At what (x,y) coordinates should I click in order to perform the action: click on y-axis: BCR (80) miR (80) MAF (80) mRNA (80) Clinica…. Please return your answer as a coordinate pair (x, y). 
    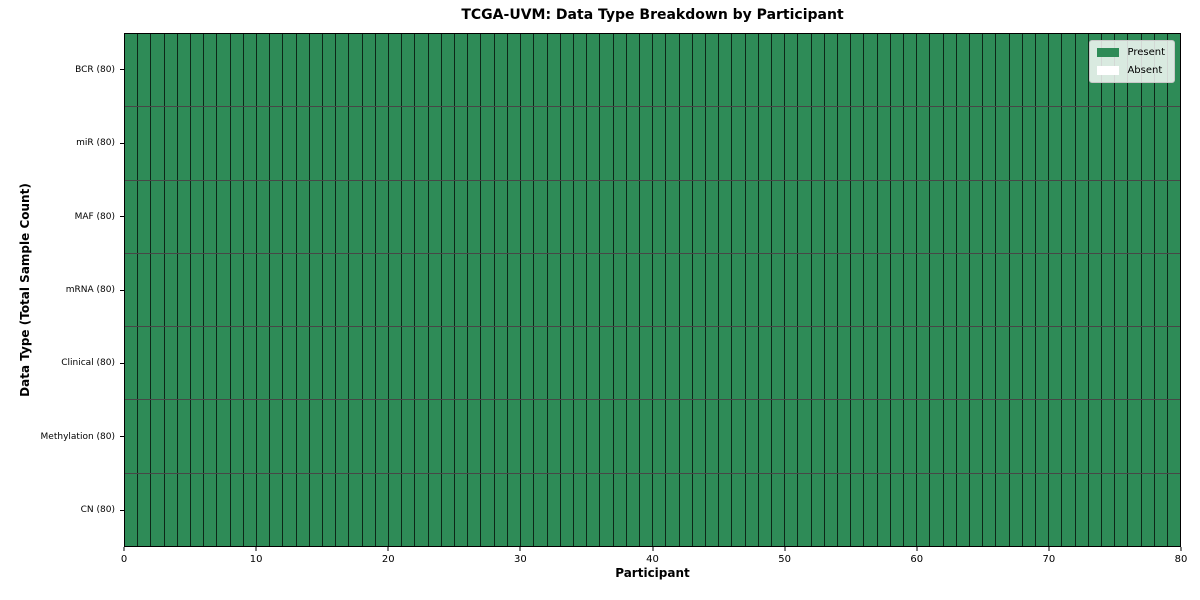
    Looking at the image, I should click on (62, 290).